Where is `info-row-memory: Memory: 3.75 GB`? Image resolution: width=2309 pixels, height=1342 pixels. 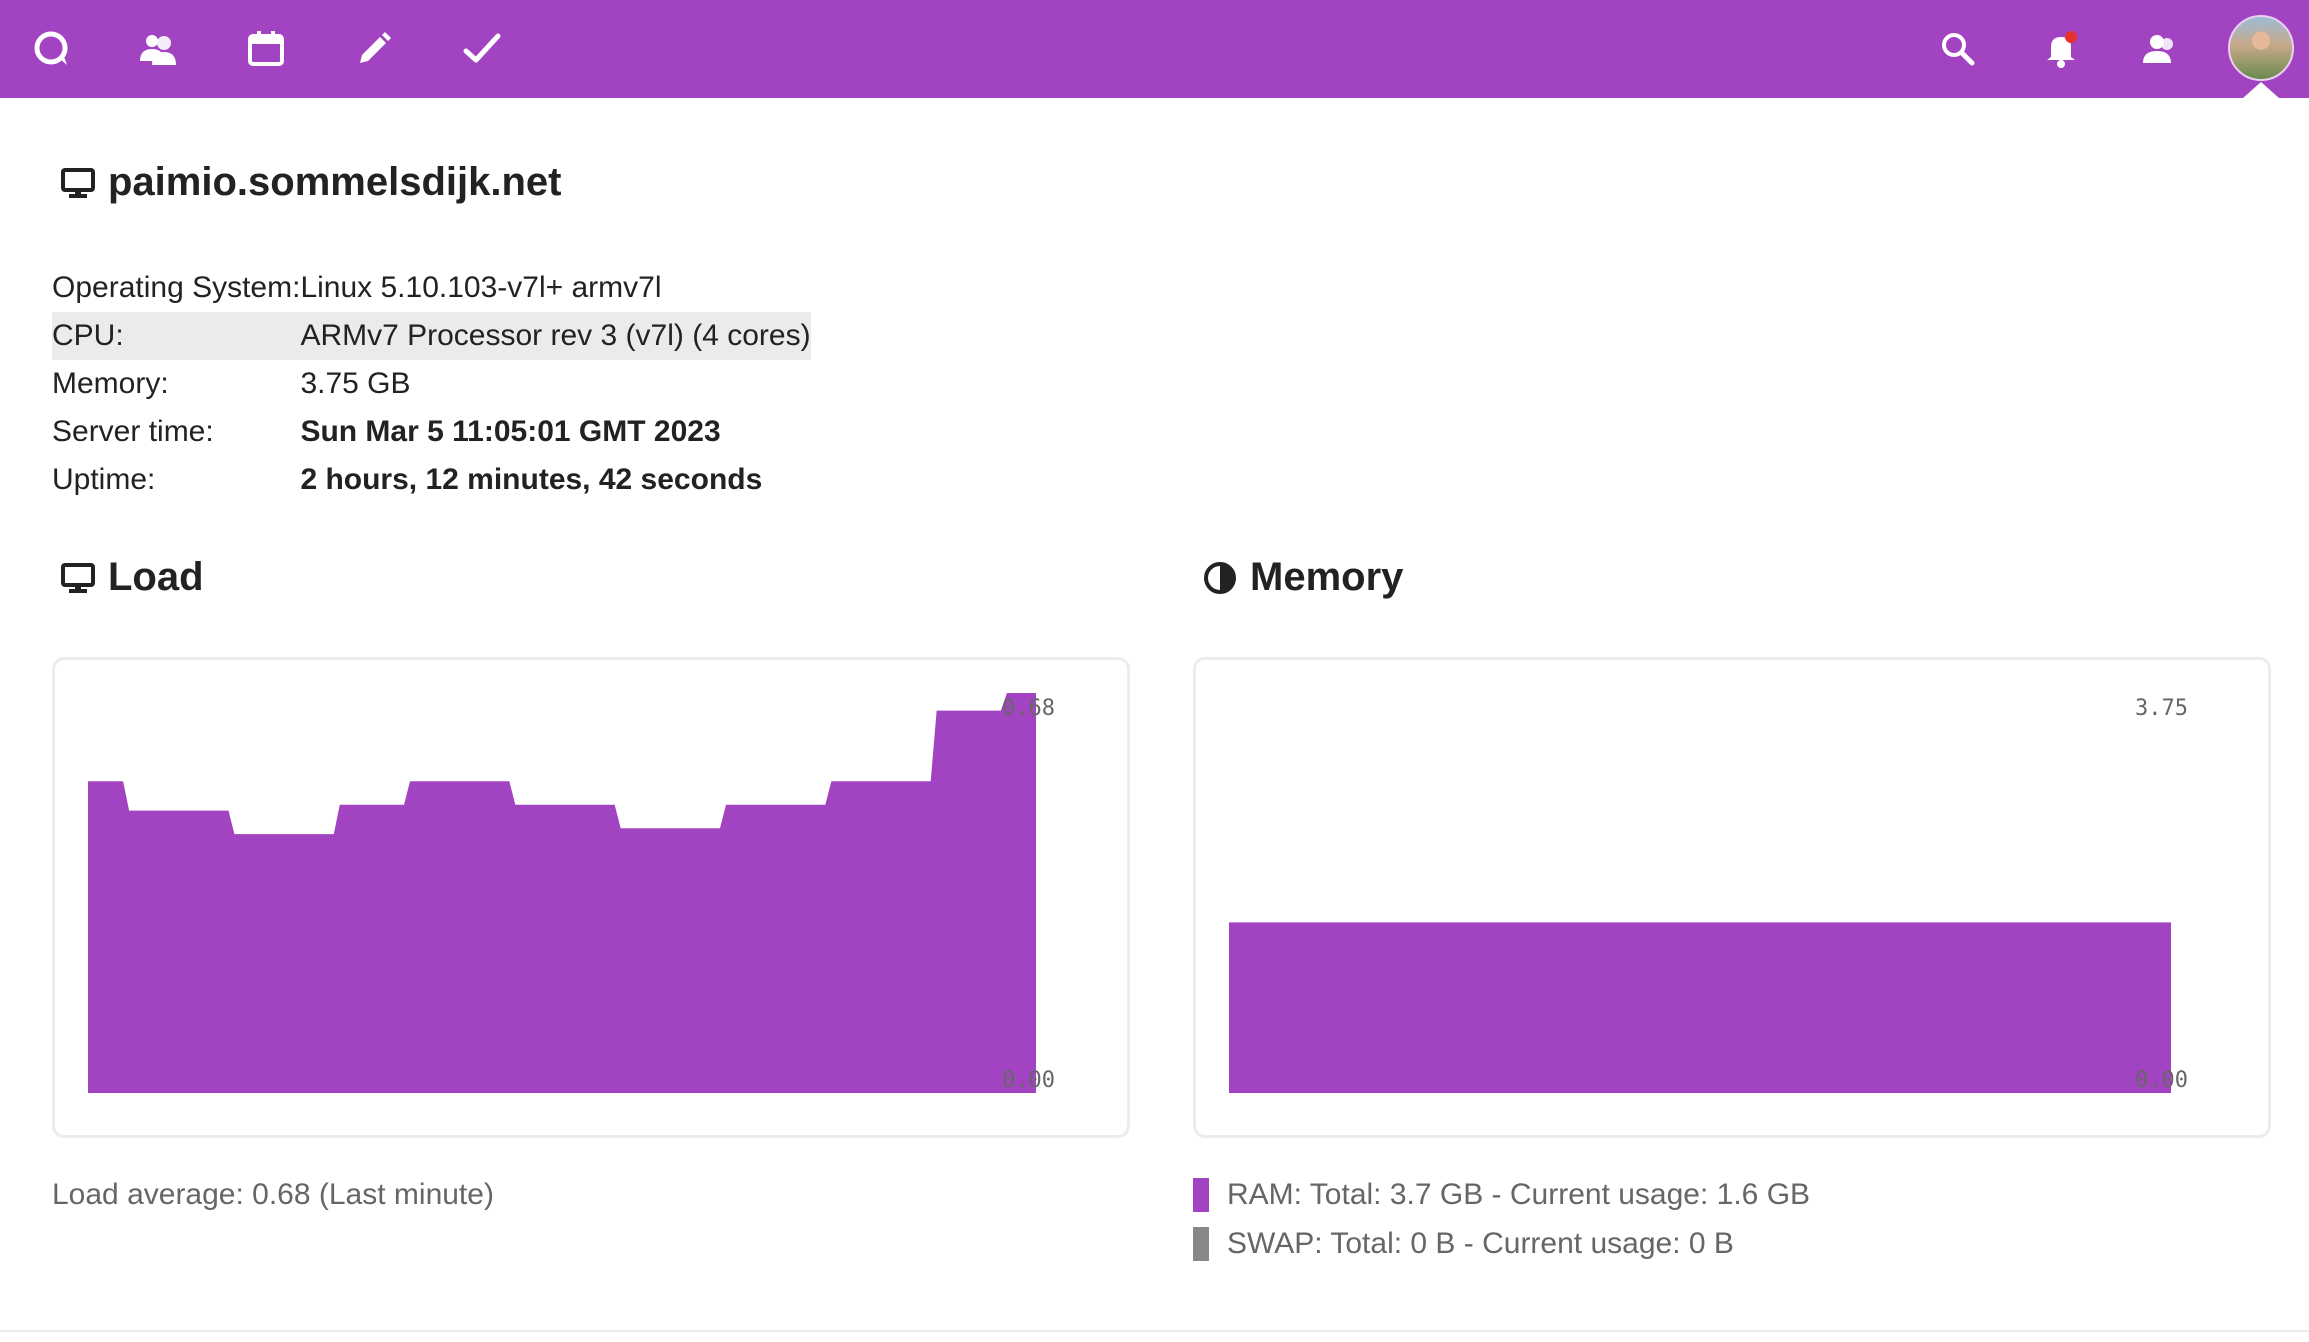
info-row-memory: Memory: 3.75 GB is located at coordinates (431, 384).